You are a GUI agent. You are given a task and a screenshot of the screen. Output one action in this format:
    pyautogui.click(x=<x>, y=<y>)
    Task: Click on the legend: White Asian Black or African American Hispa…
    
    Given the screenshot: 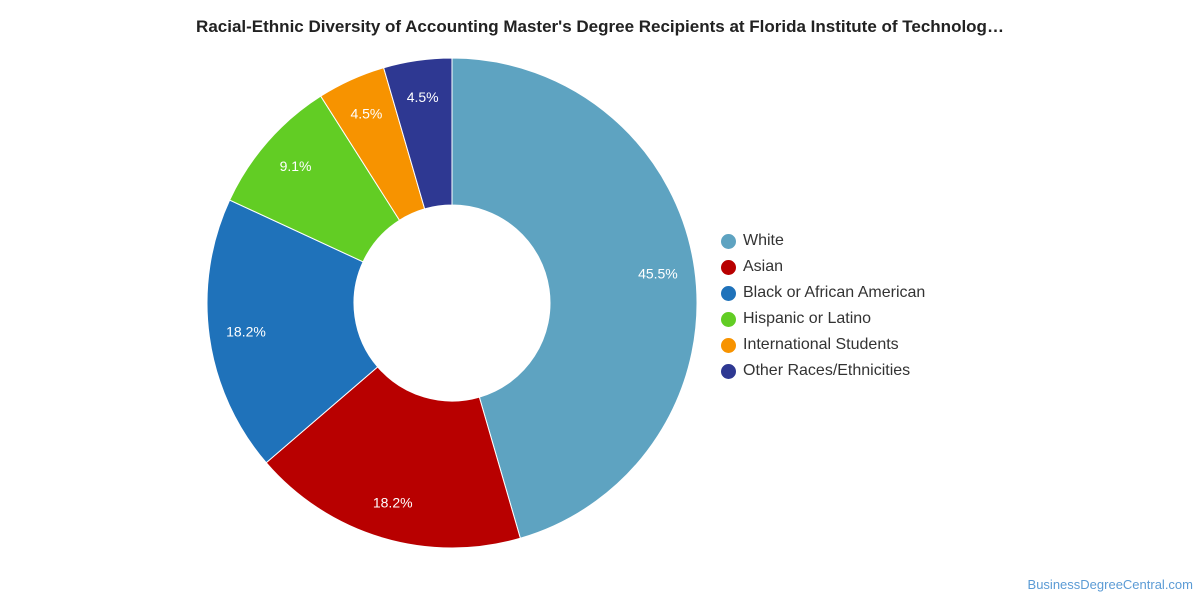 What is the action you would take?
    pyautogui.click(x=823, y=306)
    